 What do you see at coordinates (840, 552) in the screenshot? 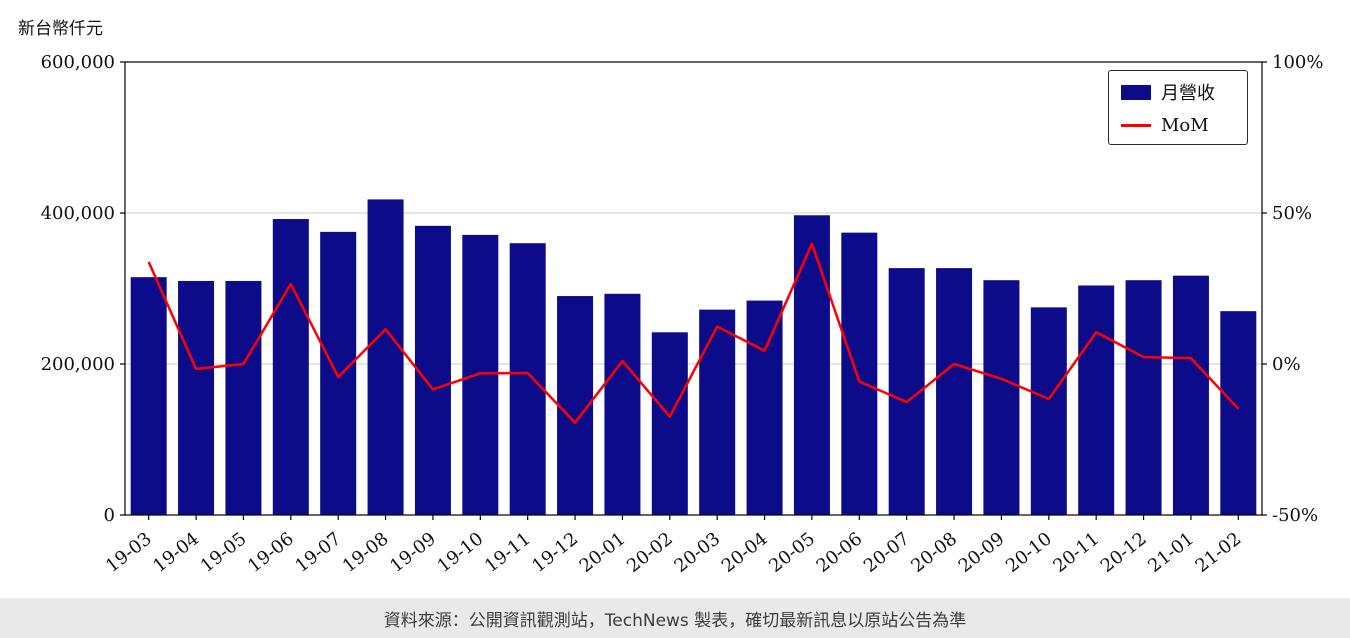
I see `x-axis-tick-label: 20-06` at bounding box center [840, 552].